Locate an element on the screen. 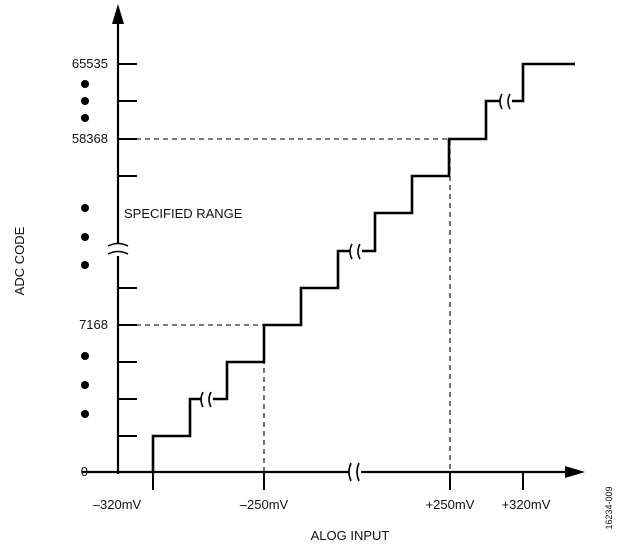 The width and height of the screenshot is (626, 546). x-tick-label-plus-320mv: +320mV is located at coordinates (526, 504).